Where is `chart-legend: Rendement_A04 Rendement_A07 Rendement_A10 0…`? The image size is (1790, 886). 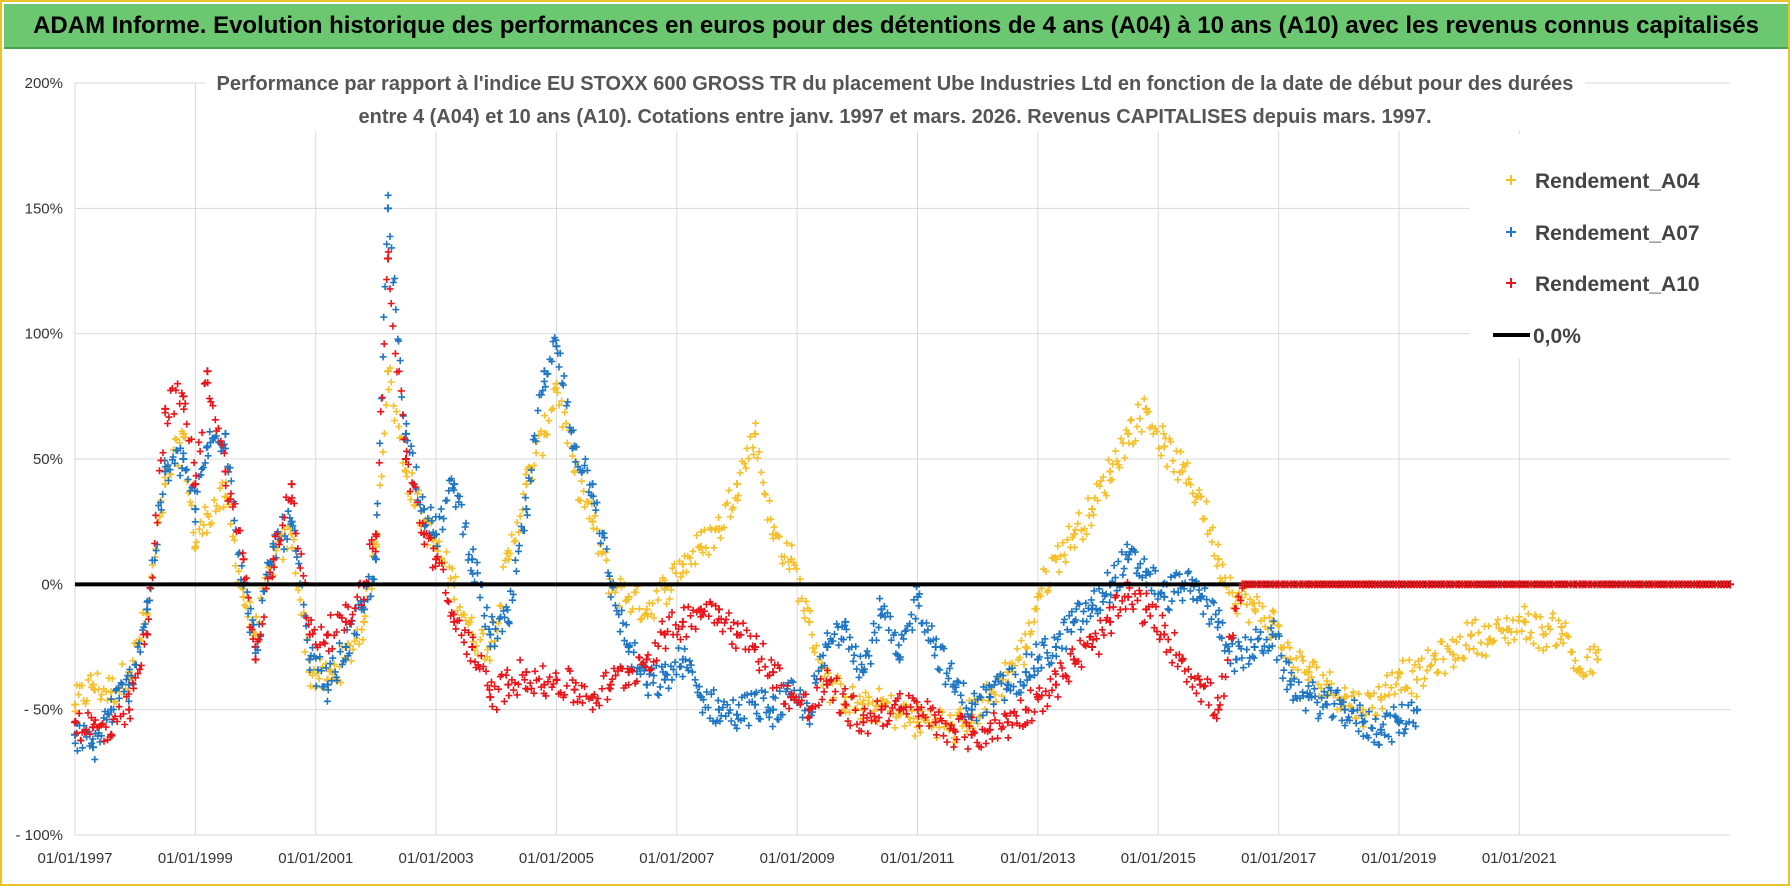 chart-legend: Rendement_A04 Rendement_A07 Rendement_A10 0… is located at coordinates (1600, 246).